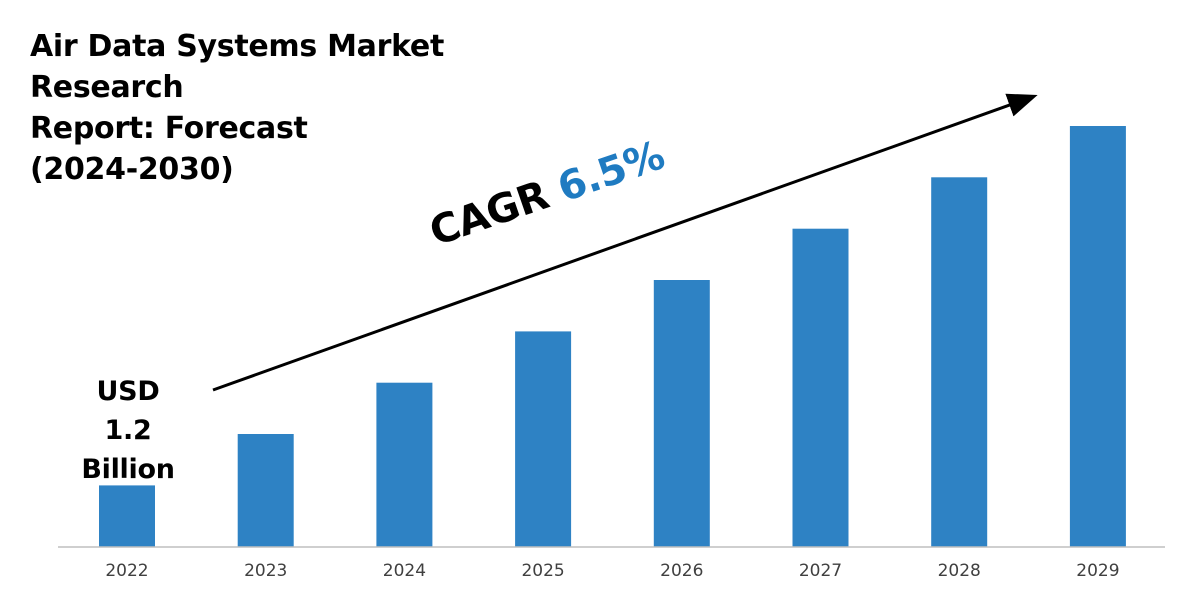 Image resolution: width=1200 pixels, height=600 pixels. What do you see at coordinates (237, 67) in the screenshot?
I see `chart-title-line-1: Air Data Systems Market Research` at bounding box center [237, 67].